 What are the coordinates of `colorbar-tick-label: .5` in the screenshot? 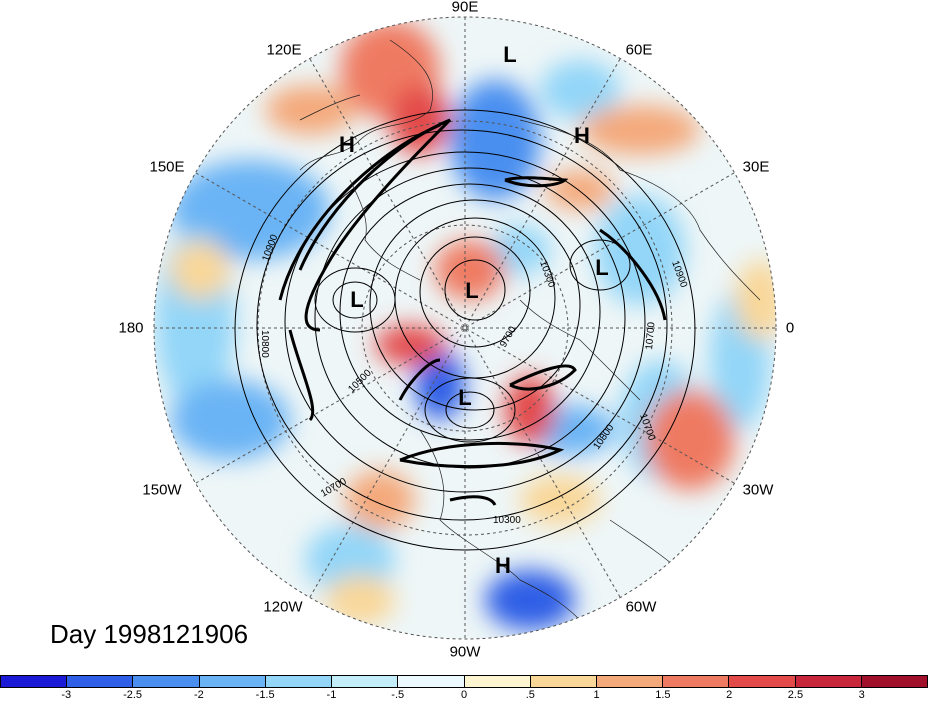 It's located at (530, 695).